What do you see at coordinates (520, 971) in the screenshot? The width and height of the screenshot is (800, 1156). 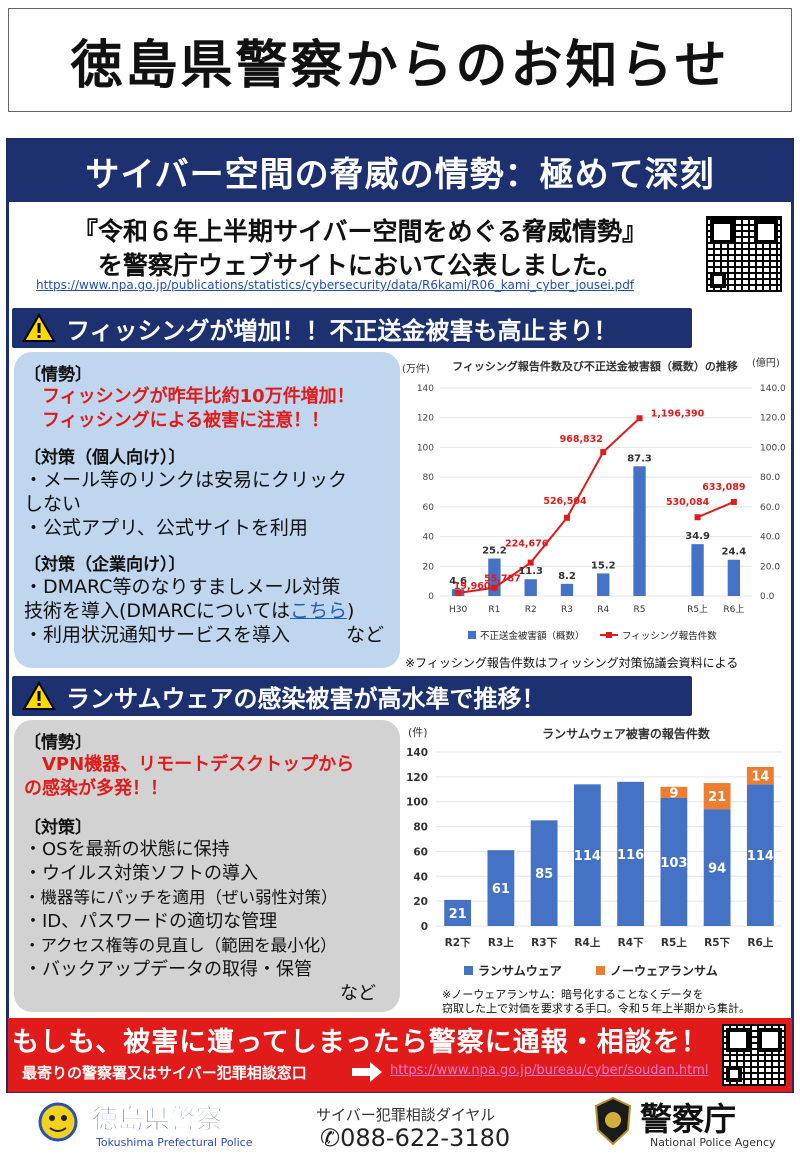 I see `legend-label: ランサムウェア` at bounding box center [520, 971].